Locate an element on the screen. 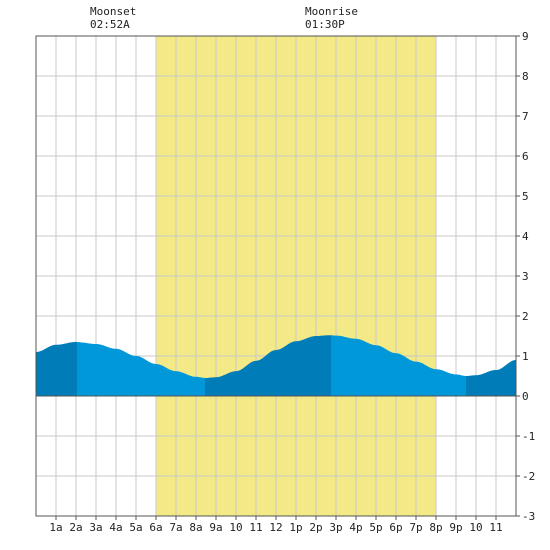 The image size is (550, 550). x-tick-label: 9a is located at coordinates (215, 527).